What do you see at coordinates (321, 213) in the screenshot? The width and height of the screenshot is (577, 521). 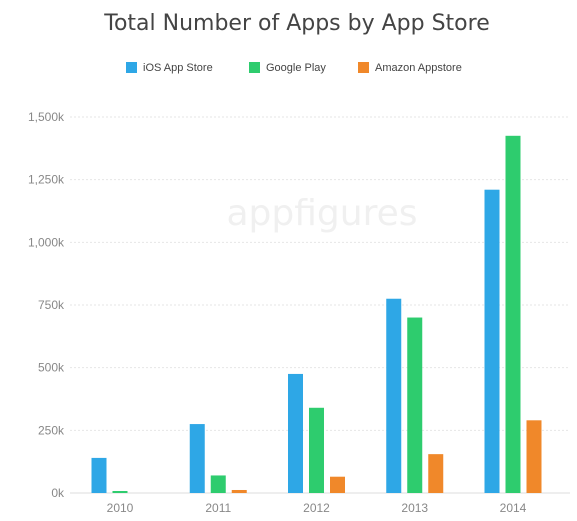 I see `watermark-logo: appfigures` at bounding box center [321, 213].